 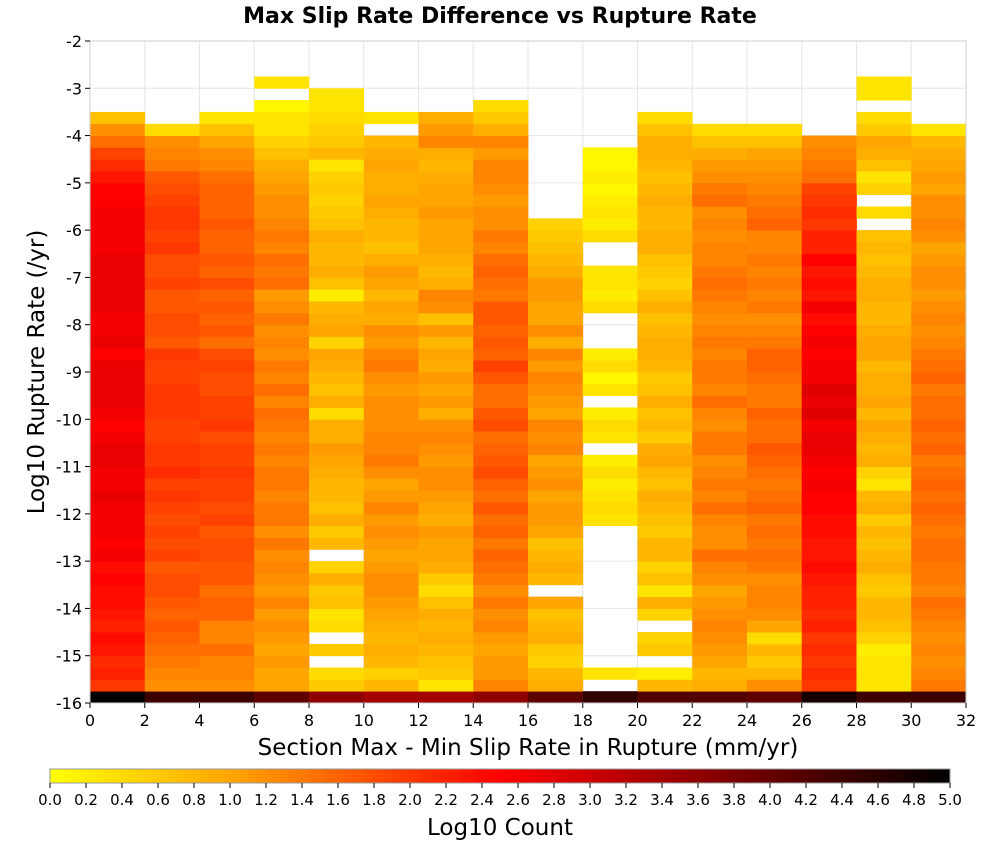 I want to click on y-axis-label: Log10 Rupture Rate (/yr), so click(x=37, y=372).